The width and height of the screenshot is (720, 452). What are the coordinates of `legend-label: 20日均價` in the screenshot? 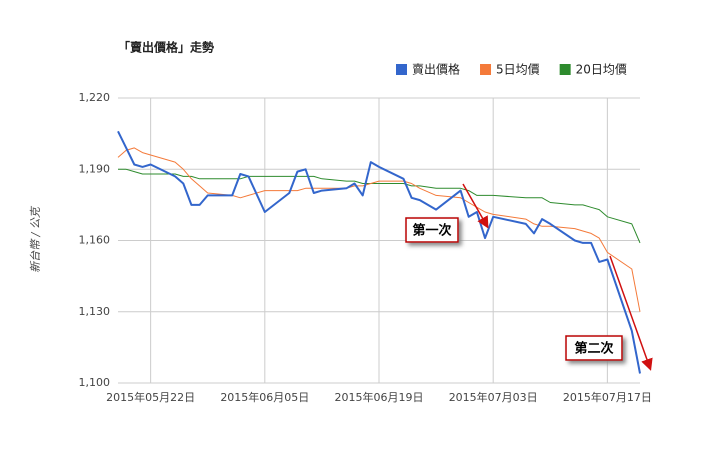 It's located at (601, 70).